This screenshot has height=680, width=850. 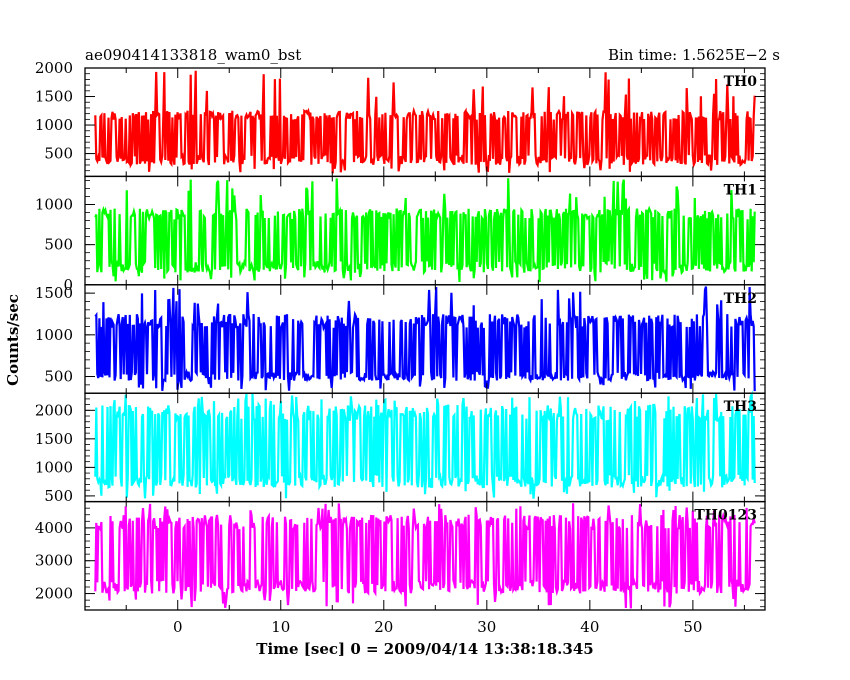 I want to click on panel-th2: 500 1000 1500 TH2, so click(x=400, y=339).